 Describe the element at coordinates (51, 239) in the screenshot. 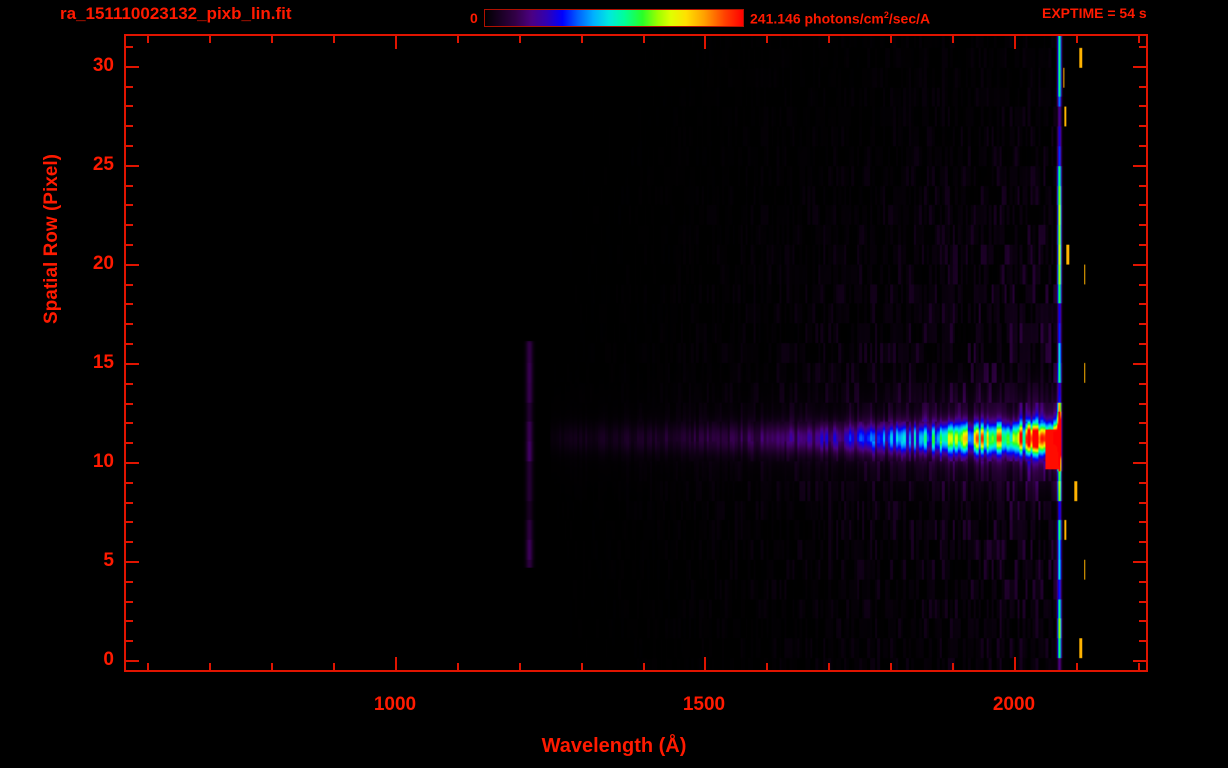

I see `y-axis-title: Spatial Row (Pixel)` at that location.